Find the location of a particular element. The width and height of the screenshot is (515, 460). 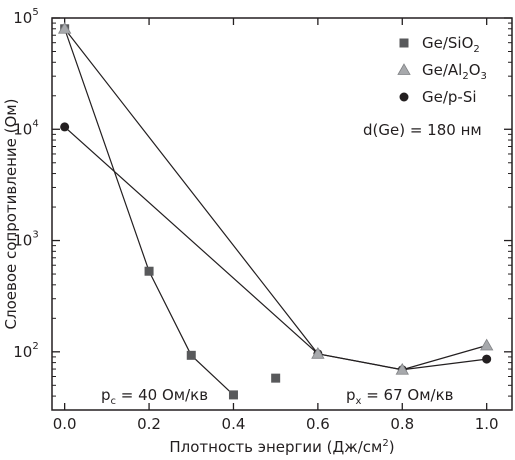

y-tick-label: 10⁵ is located at coordinates (25, 17).